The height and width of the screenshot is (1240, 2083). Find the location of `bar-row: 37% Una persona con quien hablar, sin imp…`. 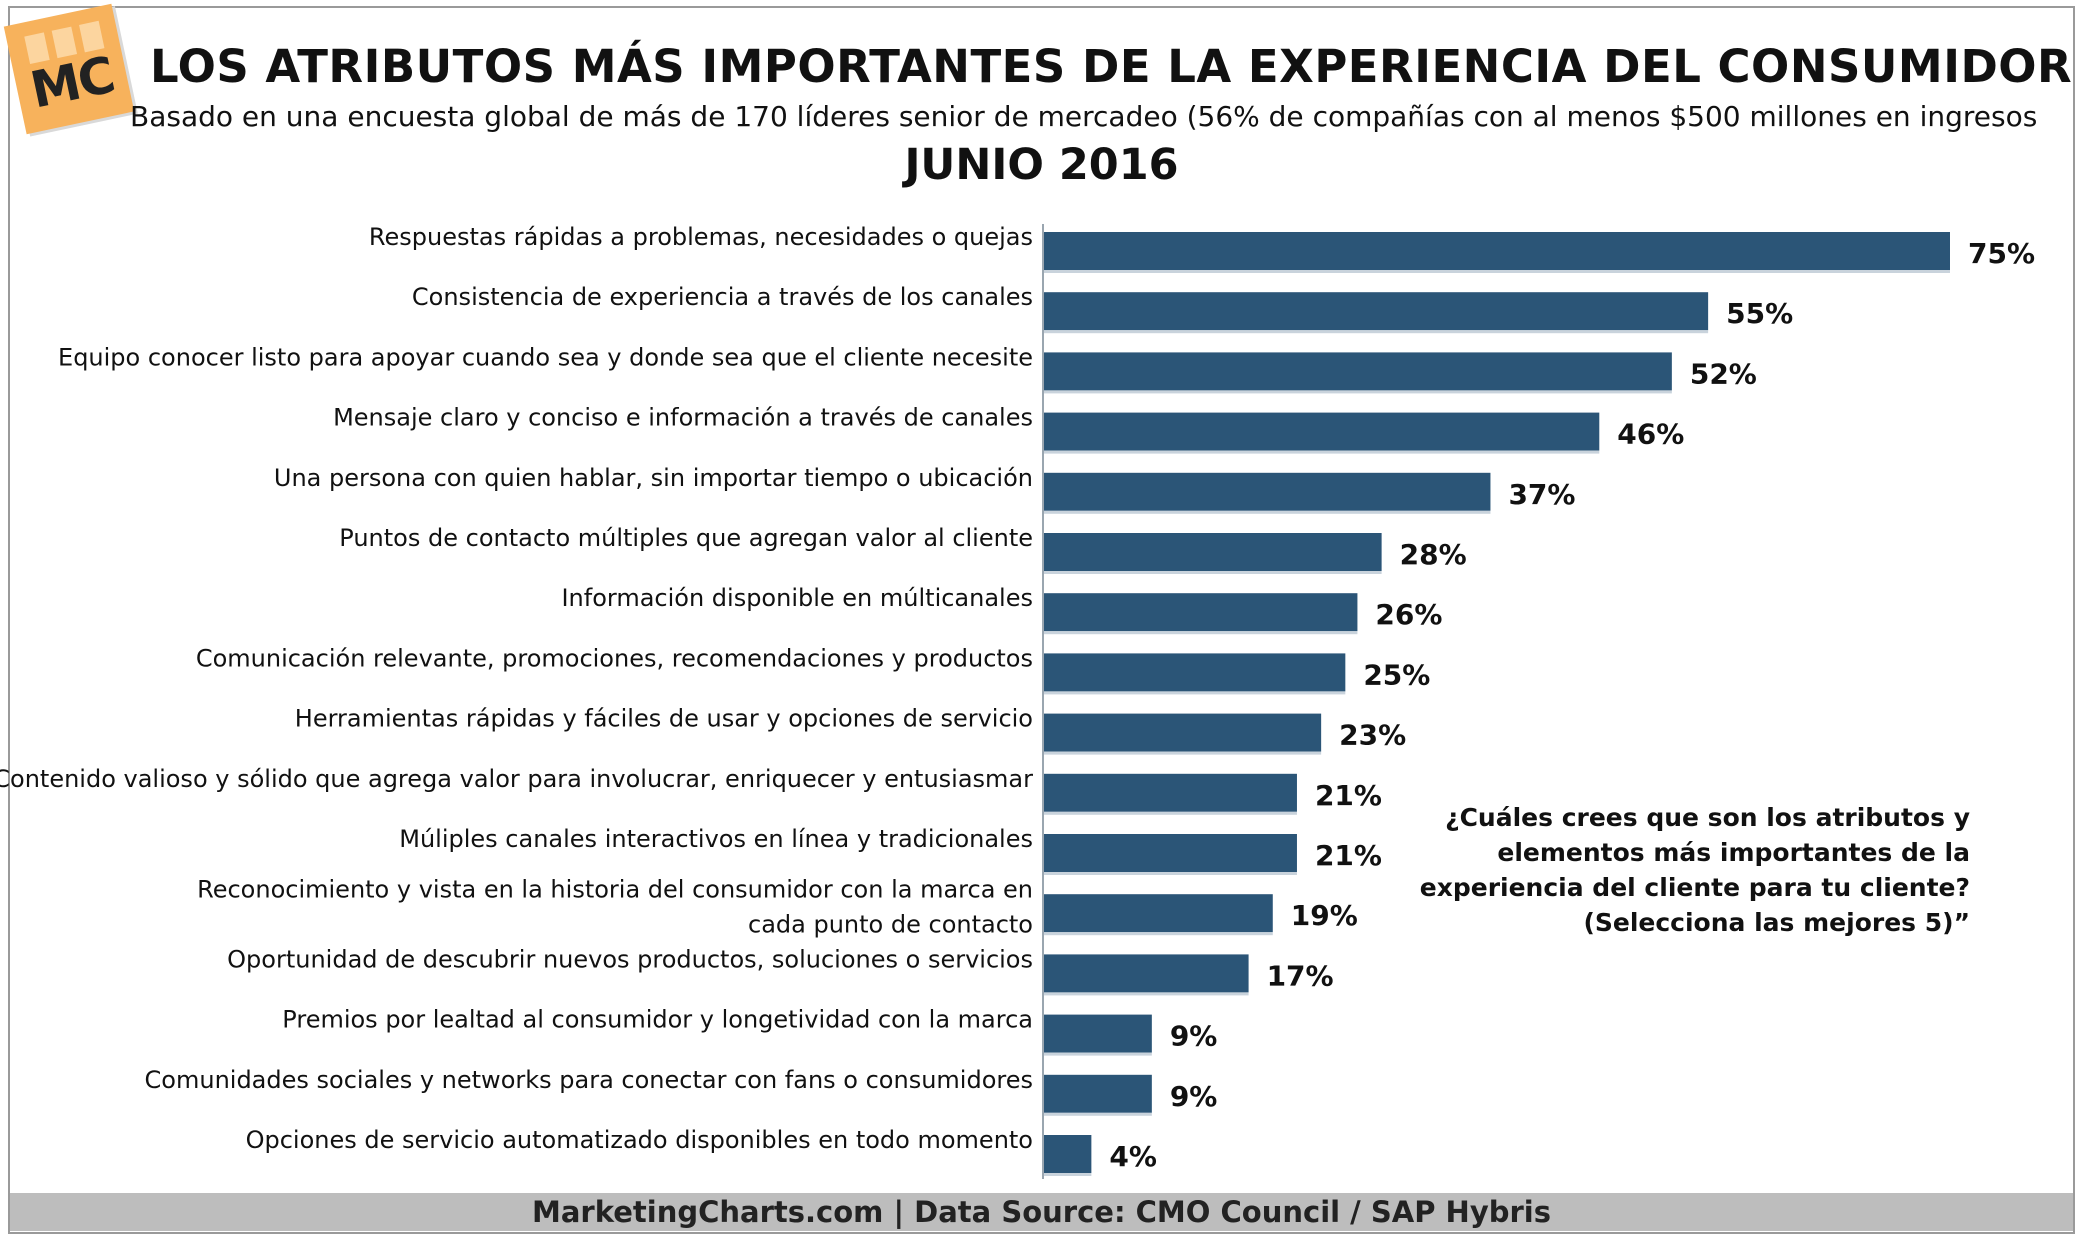

bar-row: 37% Una persona con quien hablar, sin imp… is located at coordinates (924, 489).